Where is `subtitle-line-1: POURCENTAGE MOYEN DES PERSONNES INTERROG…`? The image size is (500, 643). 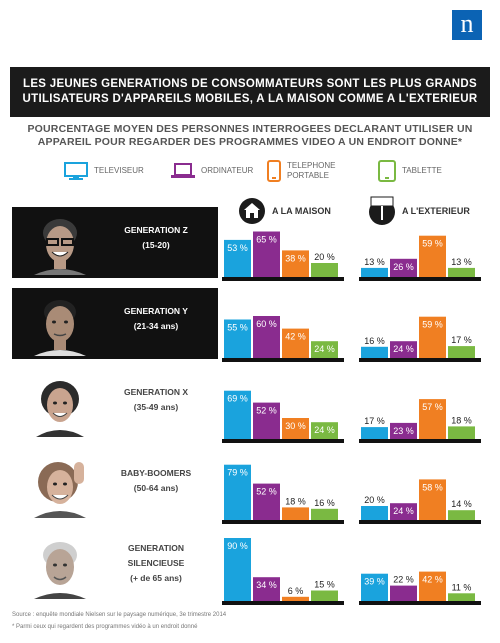
subtitle-line-1: POURCENTAGE MOYEN DES PERSONNES INTERROG… is located at coordinates (250, 129).